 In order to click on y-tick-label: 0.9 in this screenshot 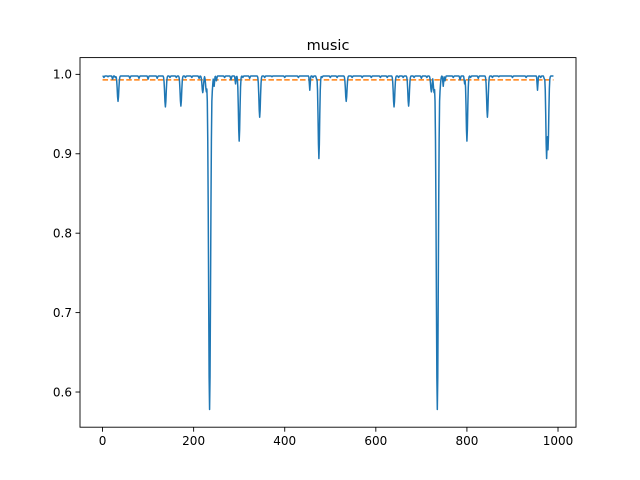, I will do `click(62, 154)`.